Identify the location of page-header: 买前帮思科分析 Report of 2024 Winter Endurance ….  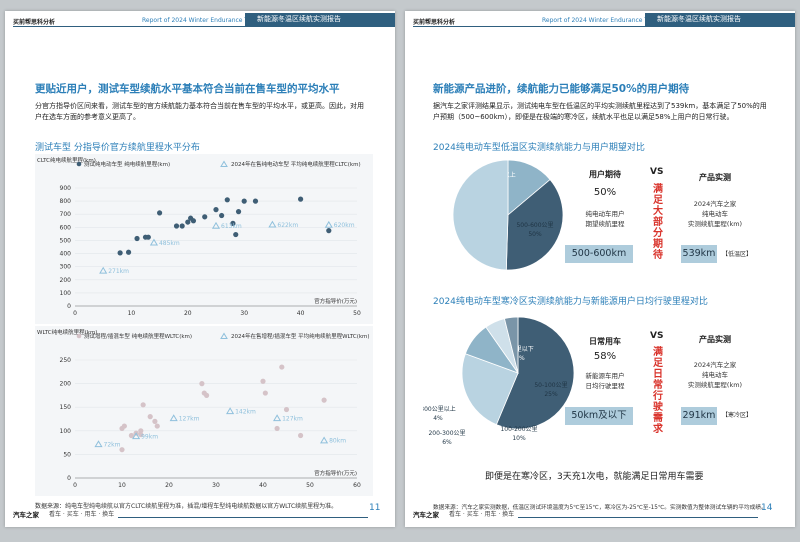
(600, 21).